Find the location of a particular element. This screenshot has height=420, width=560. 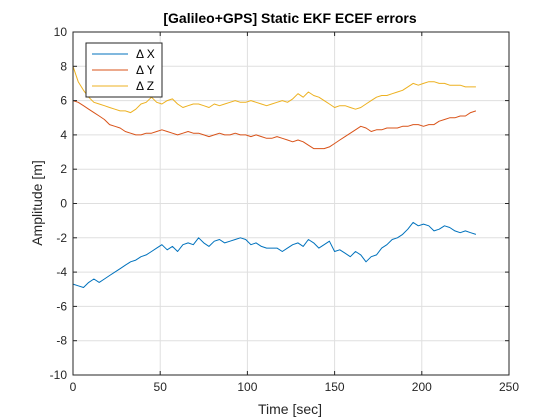

y-tick-label: -10 is located at coordinates (59, 375).